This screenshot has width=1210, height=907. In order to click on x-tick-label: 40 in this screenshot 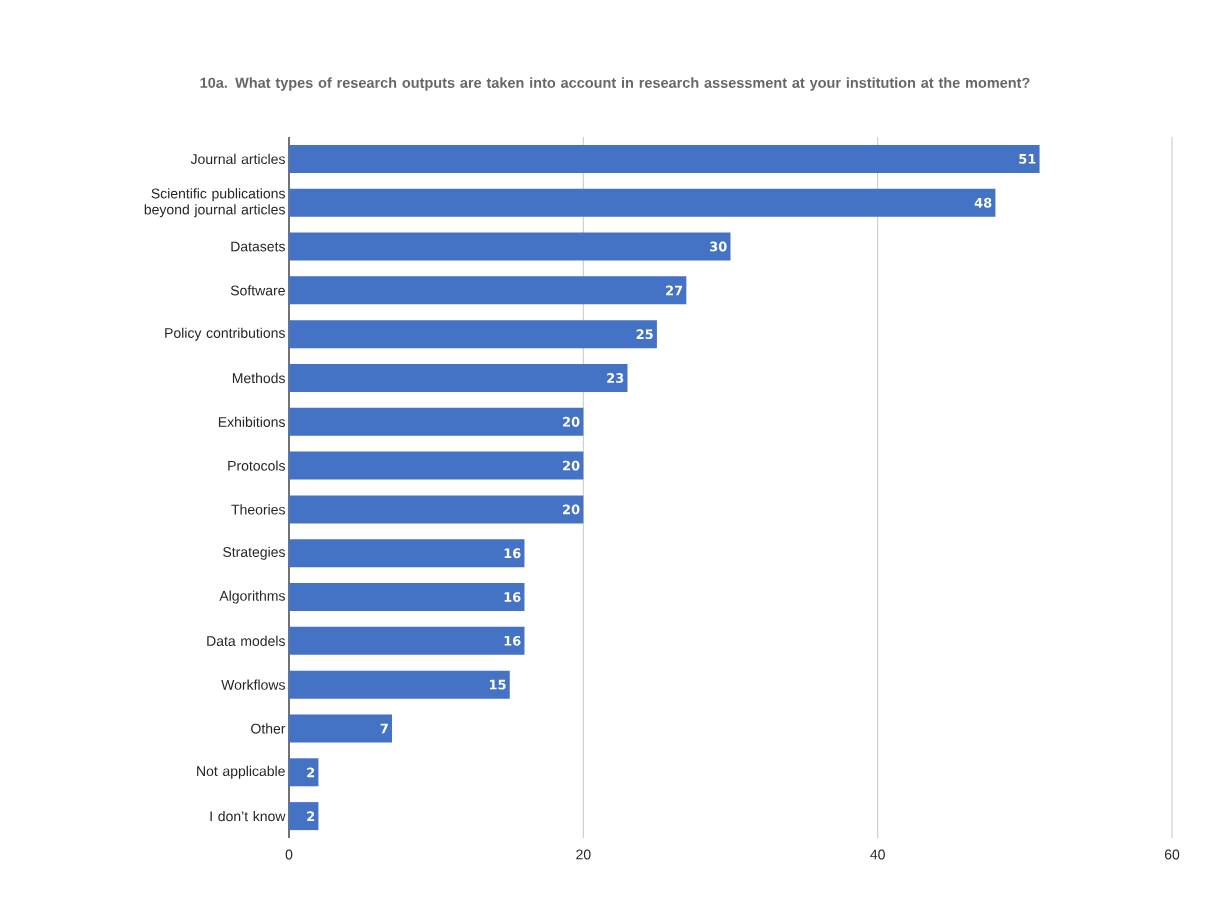, I will do `click(877, 854)`.